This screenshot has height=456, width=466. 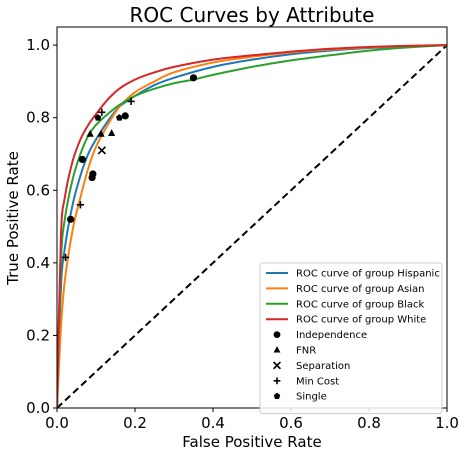 I want to click on legend-marker-separation, so click(x=277, y=365).